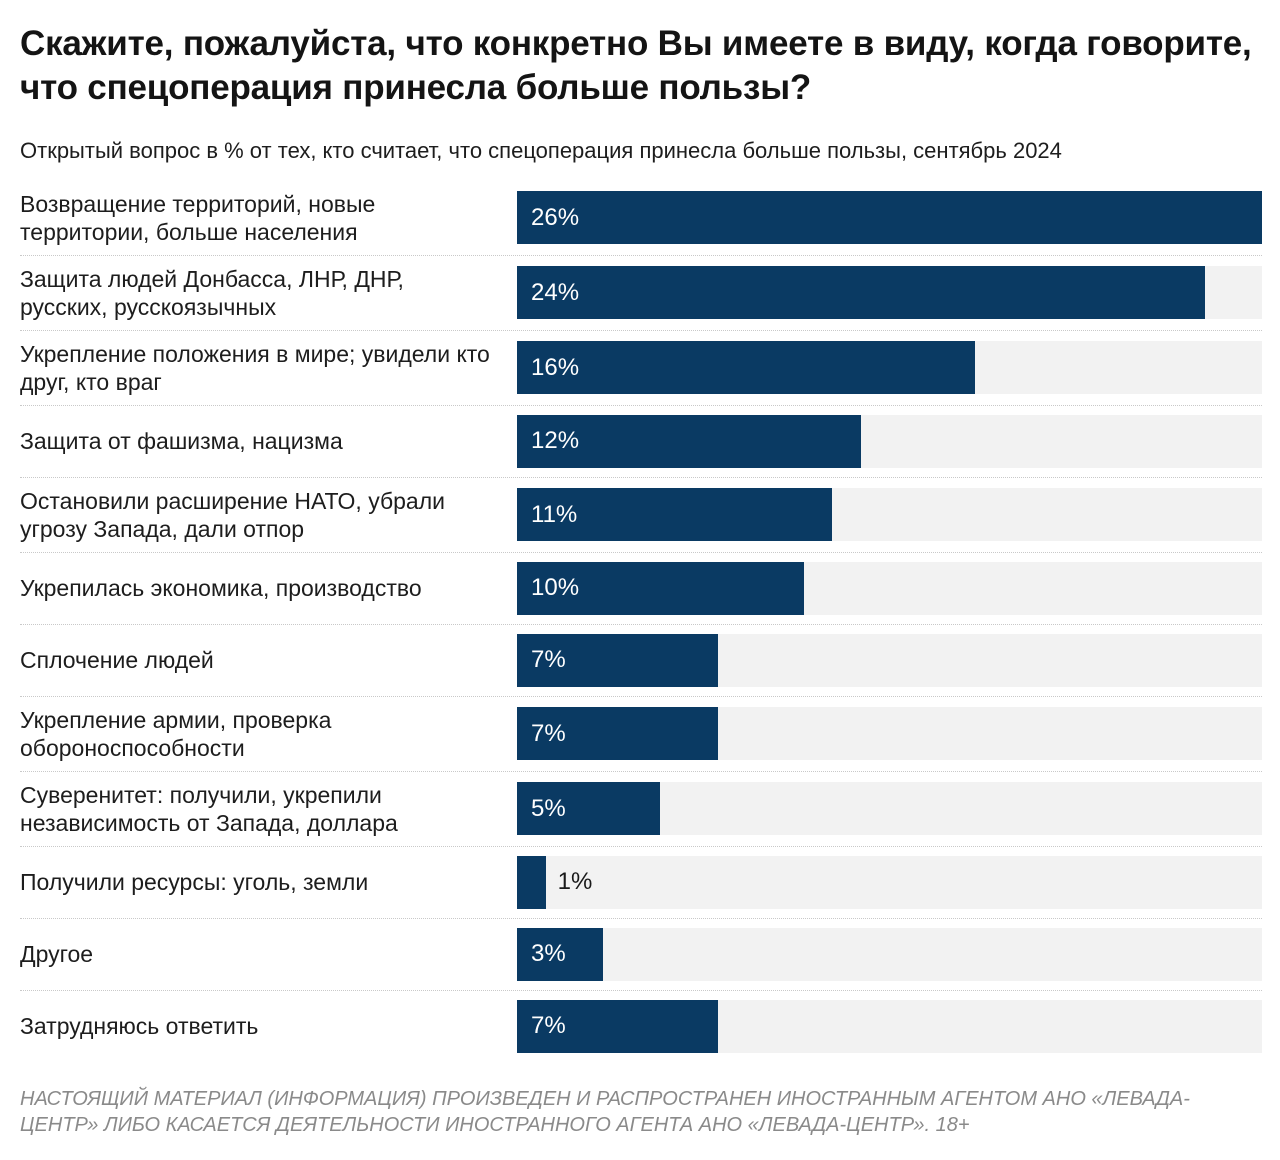 This screenshot has height=1160, width=1280. What do you see at coordinates (589, 809) in the screenshot?
I see `bar: 5%` at bounding box center [589, 809].